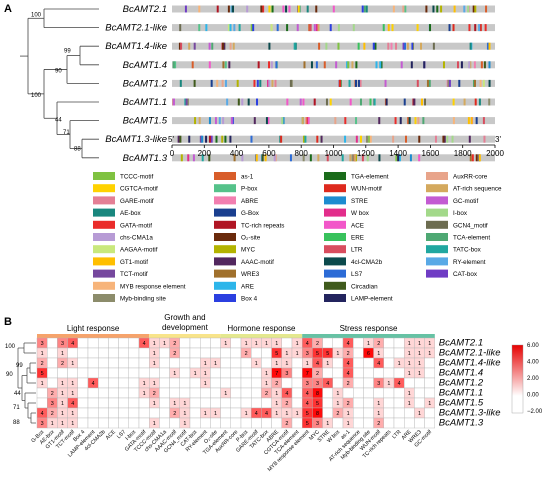 The height and width of the screenshot is (484, 550). Describe the element at coordinates (66, 133) in the screenshot. I see `bootstrap-value: 71` at that location.